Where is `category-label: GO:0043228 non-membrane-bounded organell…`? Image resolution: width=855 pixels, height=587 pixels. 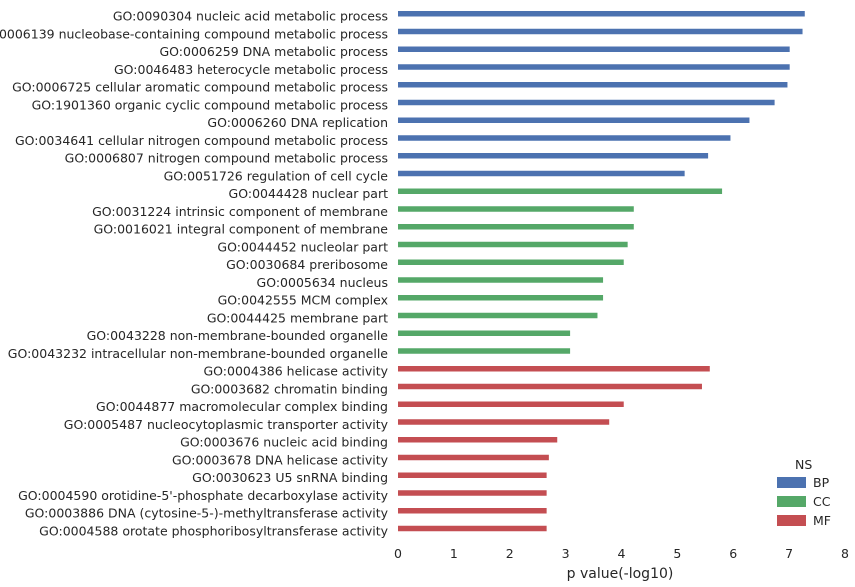
category-label: GO:0043228 non-membrane-bounded organell… is located at coordinates (238, 335).